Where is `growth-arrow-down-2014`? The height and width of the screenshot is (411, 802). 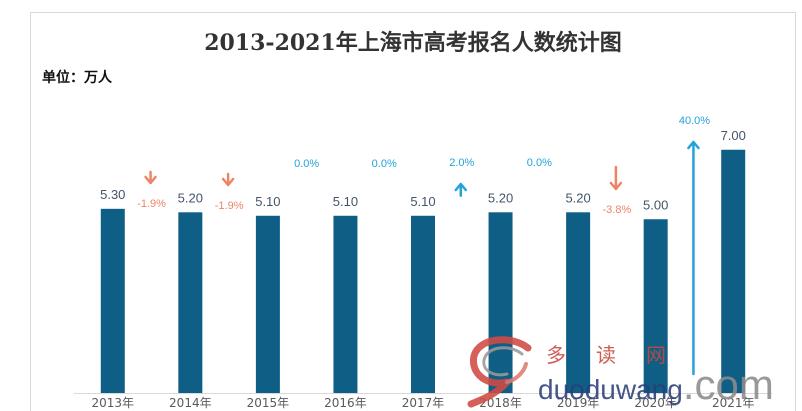 growth-arrow-down-2014 is located at coordinates (150, 177).